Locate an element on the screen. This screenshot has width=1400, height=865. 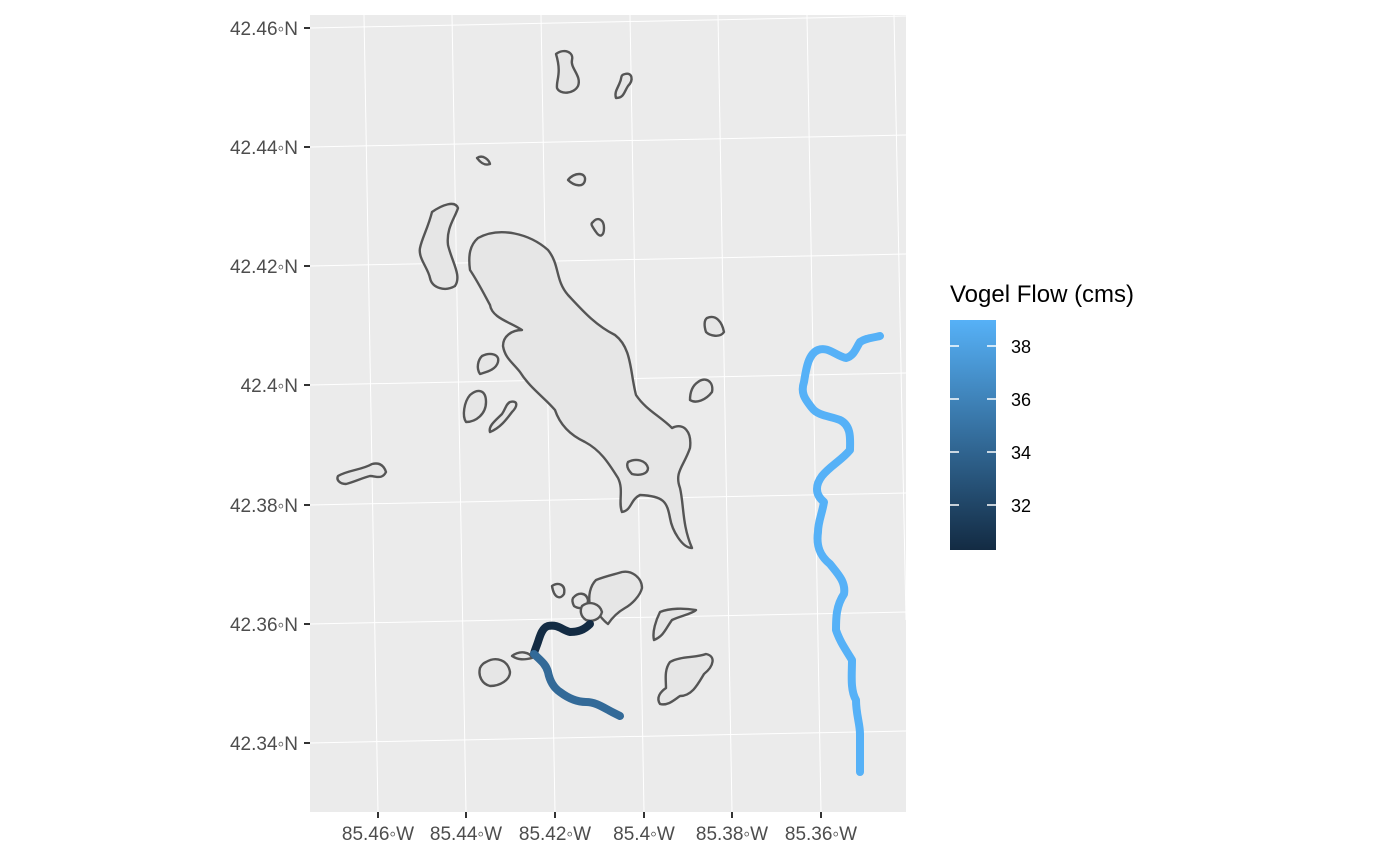
lat-label: 42.46◦N is located at coordinates (264, 29).